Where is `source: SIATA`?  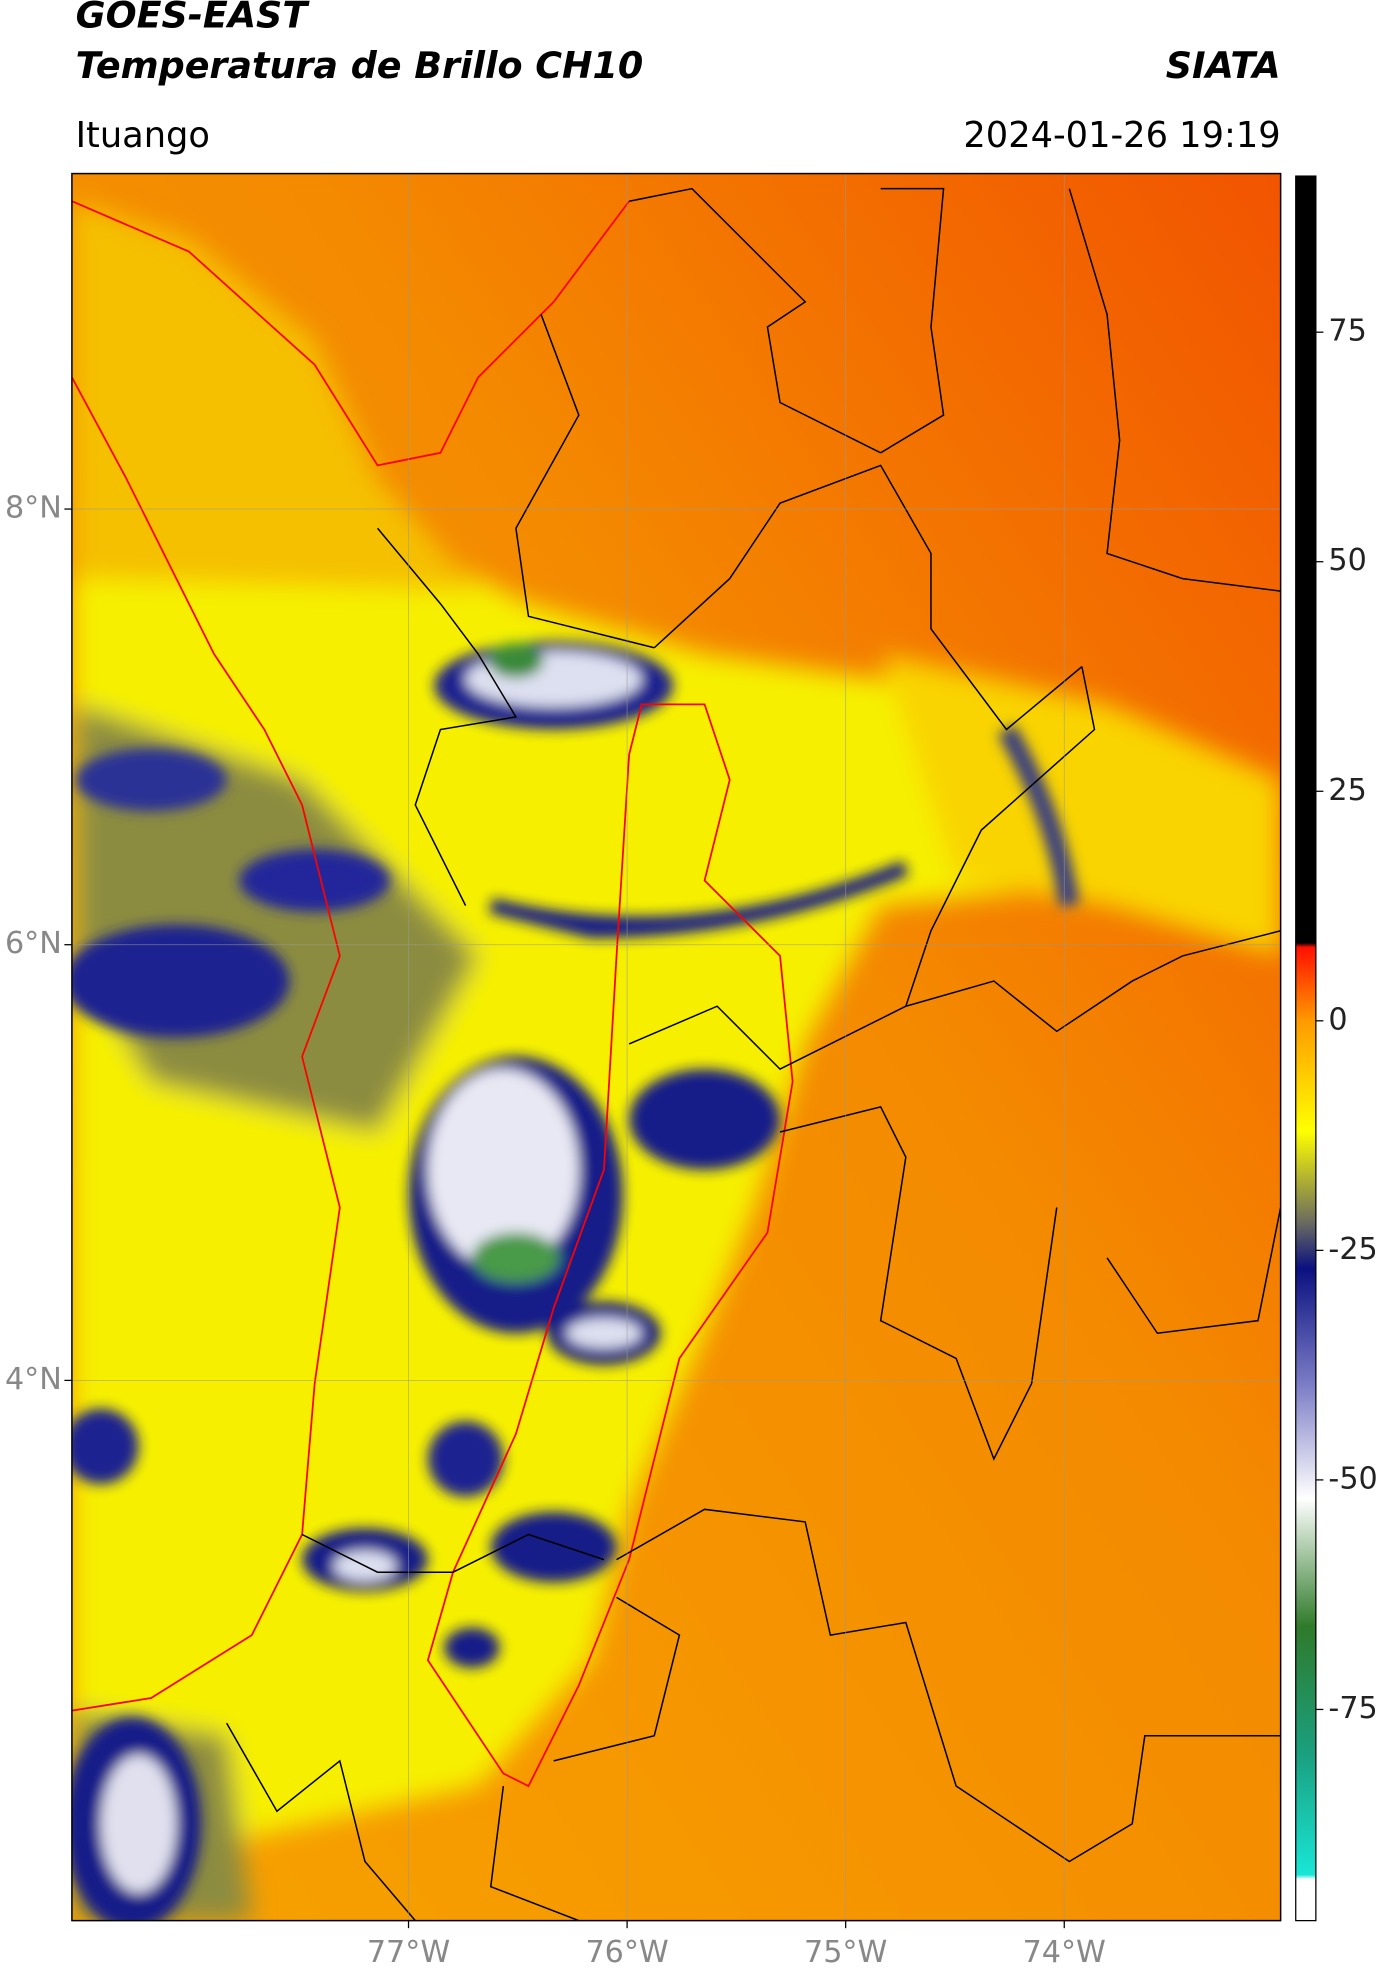 source: SIATA is located at coordinates (1223, 65).